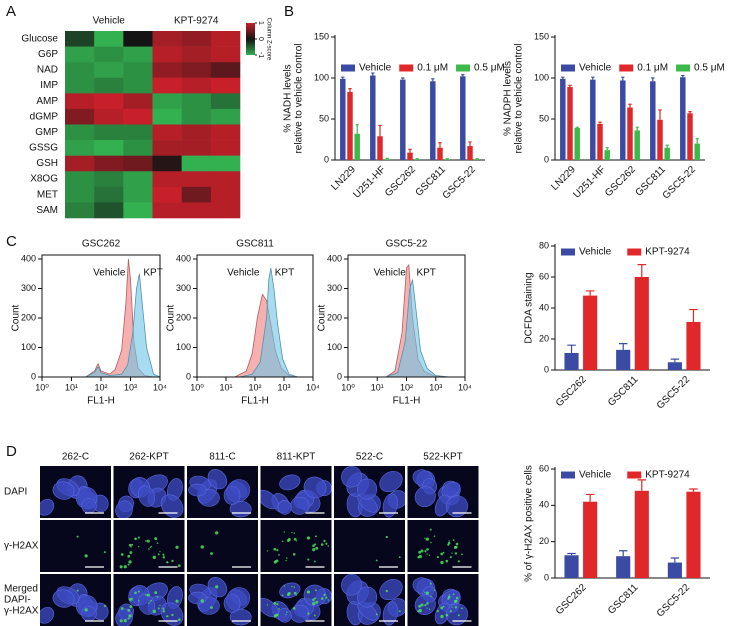 The height and width of the screenshot is (626, 740). I want to click on row-label: GSSG, so click(43, 148).